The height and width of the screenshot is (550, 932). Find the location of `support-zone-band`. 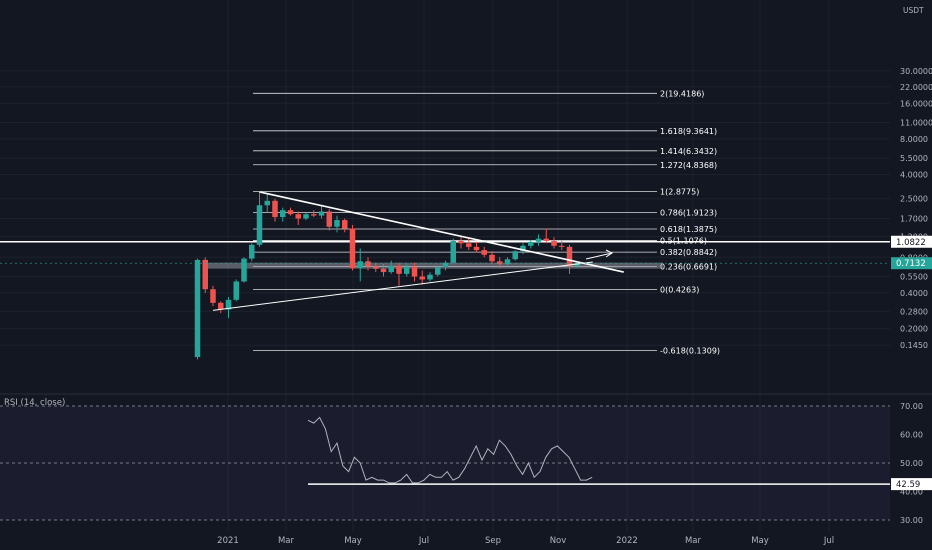

support-zone-band is located at coordinates (433, 265).